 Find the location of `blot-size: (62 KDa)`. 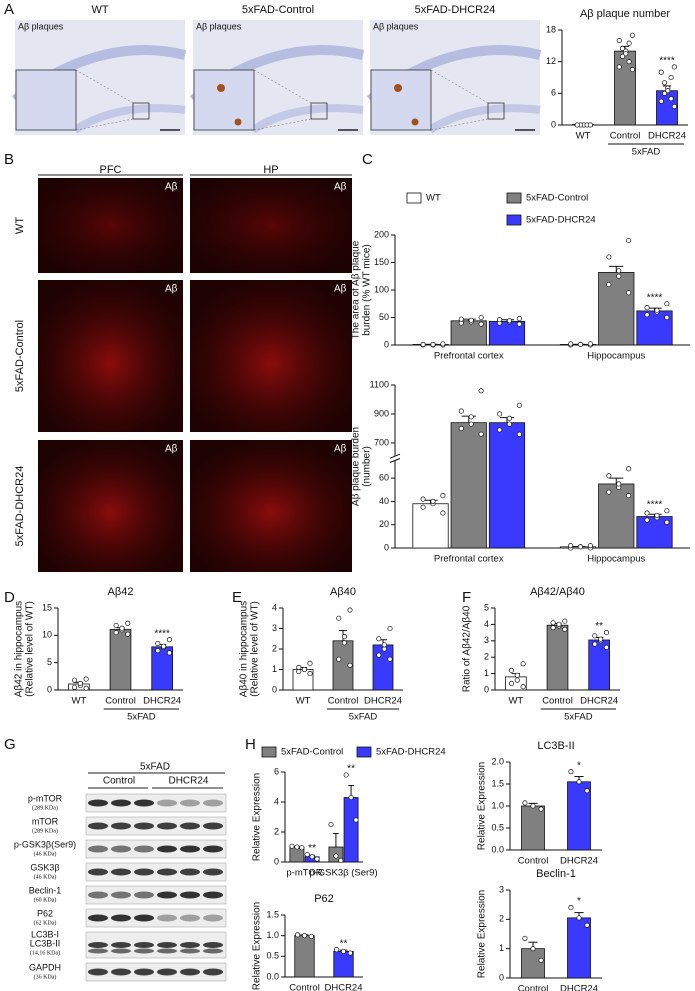

blot-size: (62 KDa) is located at coordinates (45, 922).